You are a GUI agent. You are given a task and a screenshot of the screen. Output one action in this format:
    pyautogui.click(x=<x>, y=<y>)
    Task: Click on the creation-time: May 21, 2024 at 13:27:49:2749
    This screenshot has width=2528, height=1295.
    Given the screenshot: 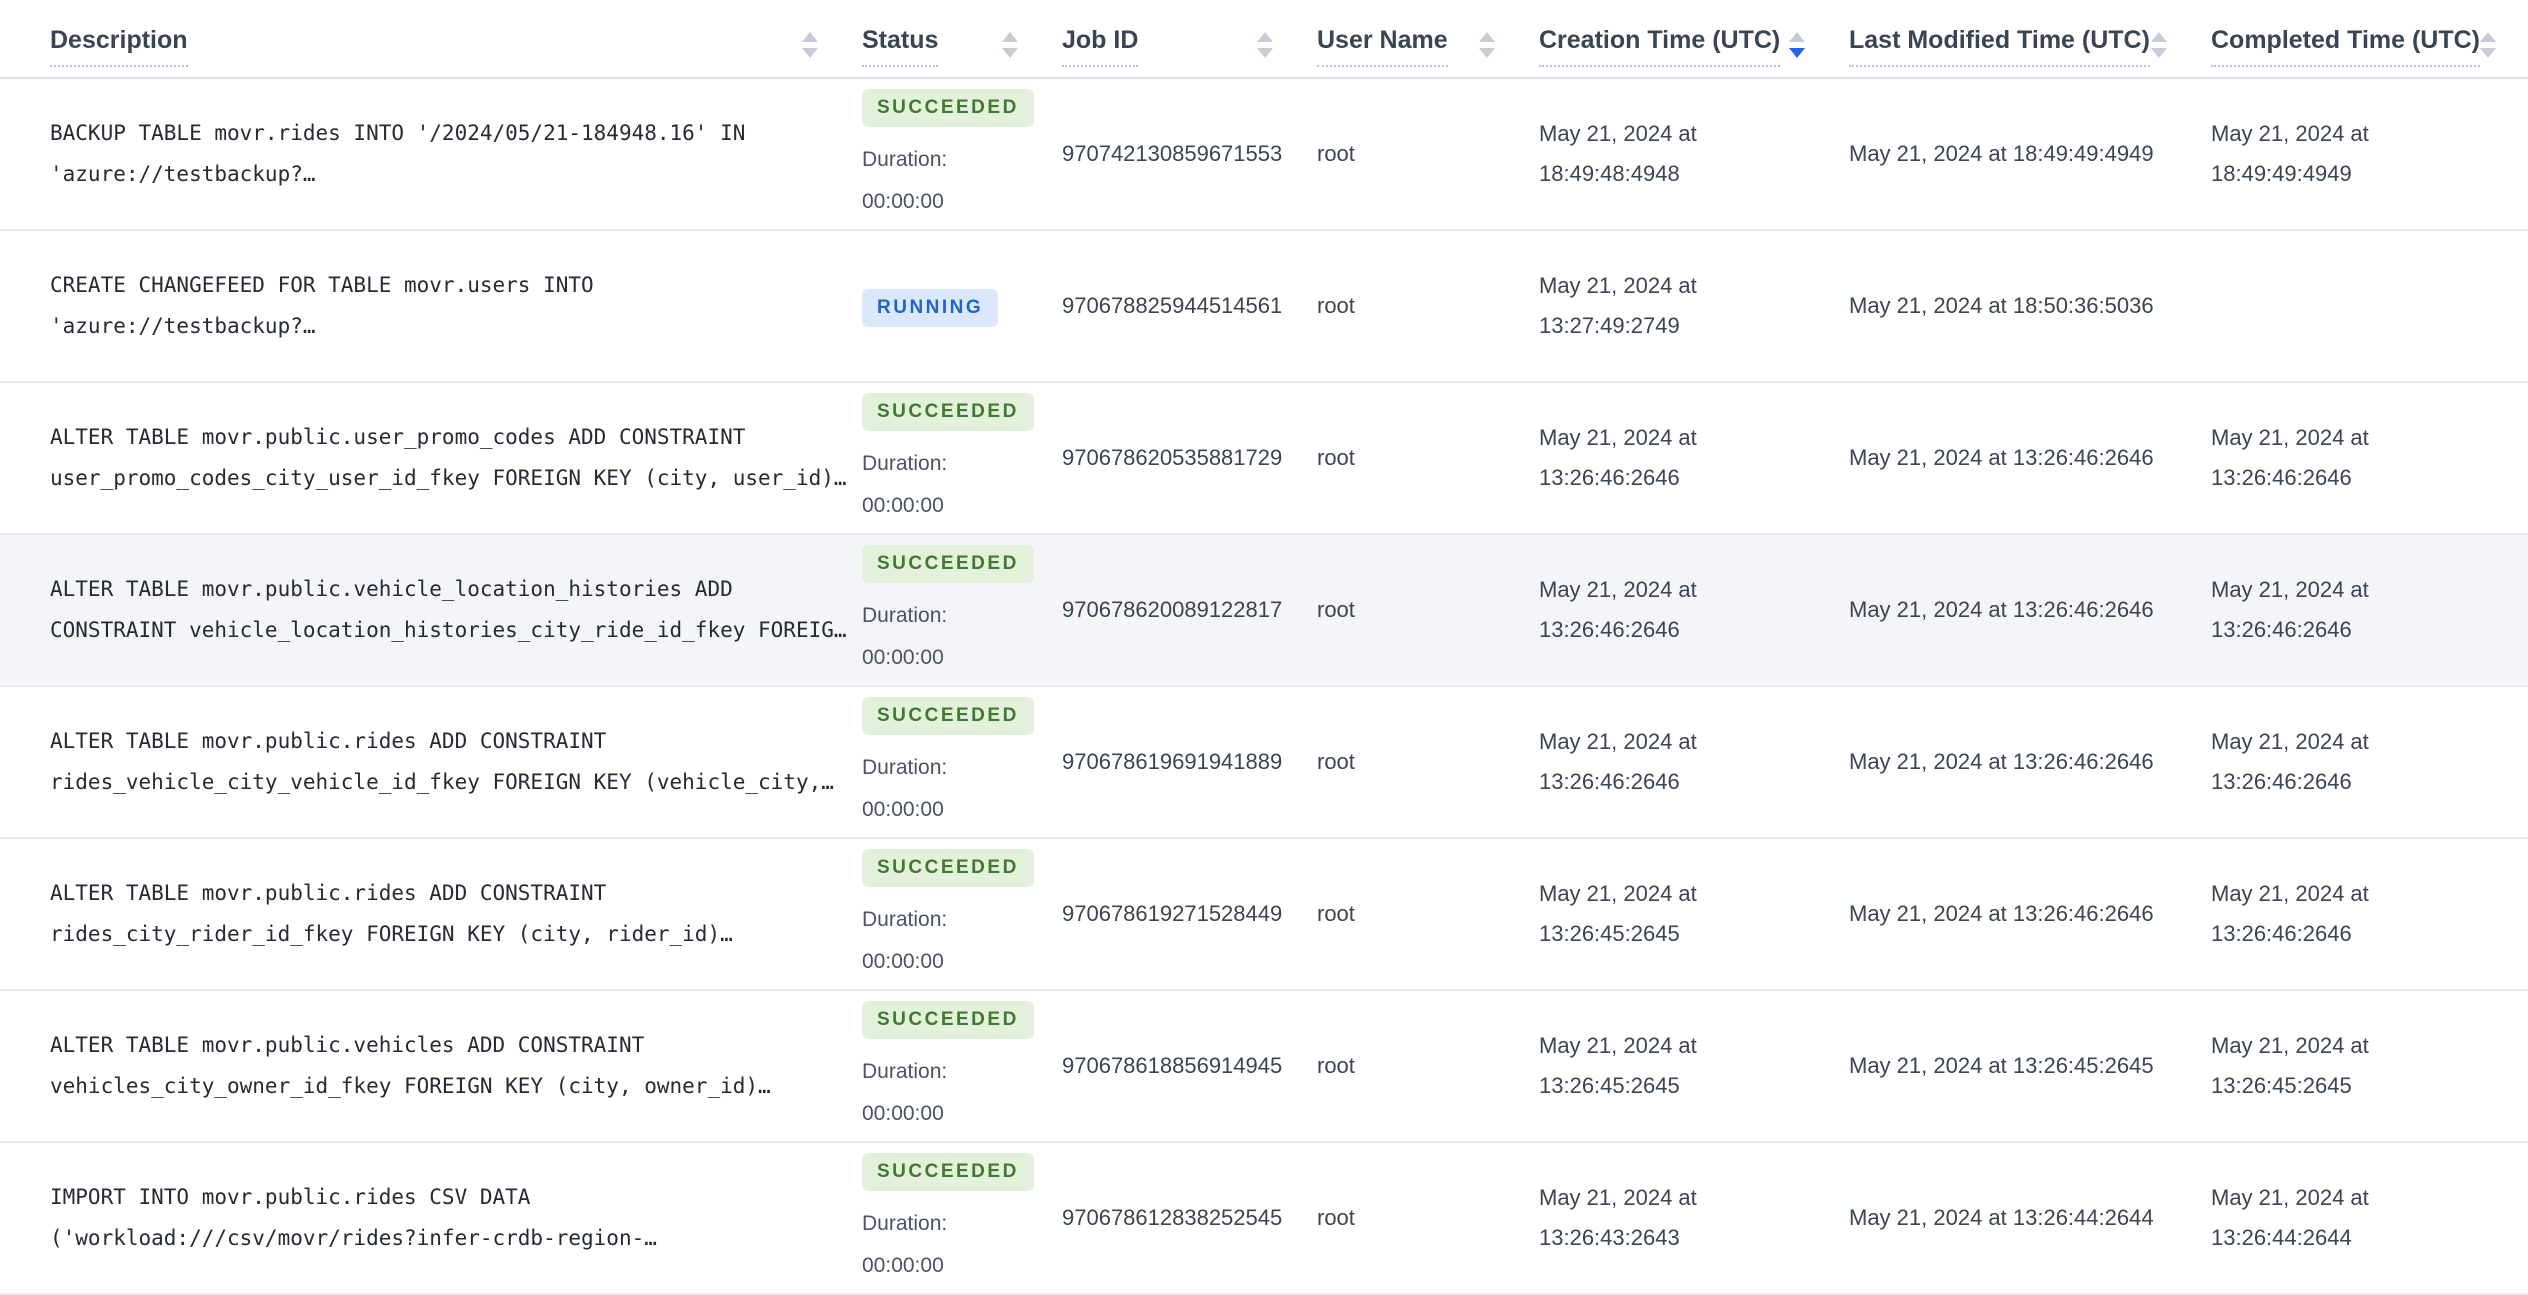 What is the action you would take?
    pyautogui.click(x=1618, y=305)
    